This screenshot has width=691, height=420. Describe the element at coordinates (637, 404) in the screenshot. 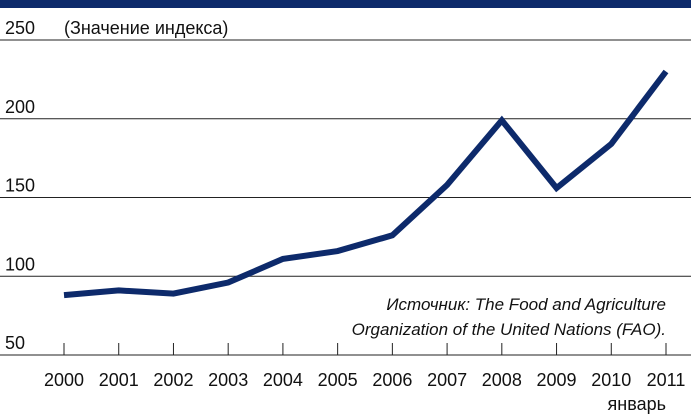

I see `x-note: январь` at that location.